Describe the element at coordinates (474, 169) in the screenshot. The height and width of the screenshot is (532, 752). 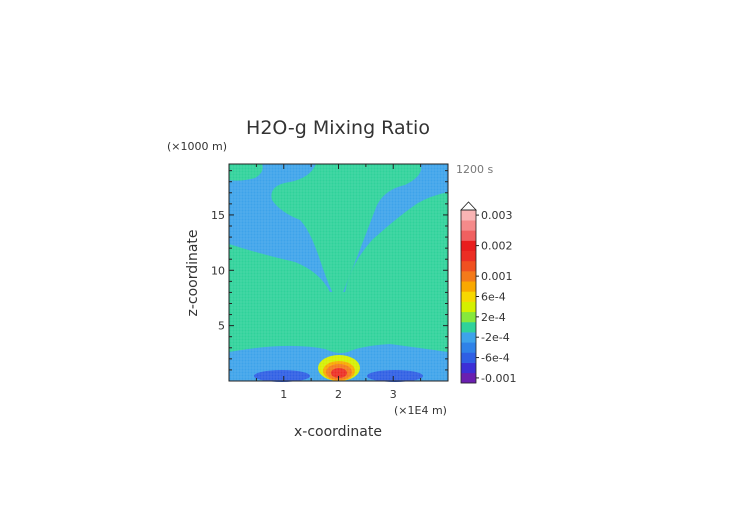
I see `time-label: 1200 s` at that location.